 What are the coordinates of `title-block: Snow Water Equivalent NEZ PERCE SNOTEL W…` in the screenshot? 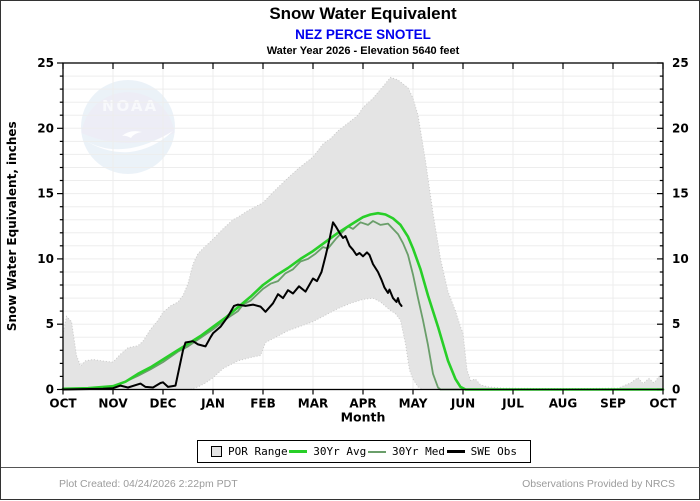 It's located at (363, 30).